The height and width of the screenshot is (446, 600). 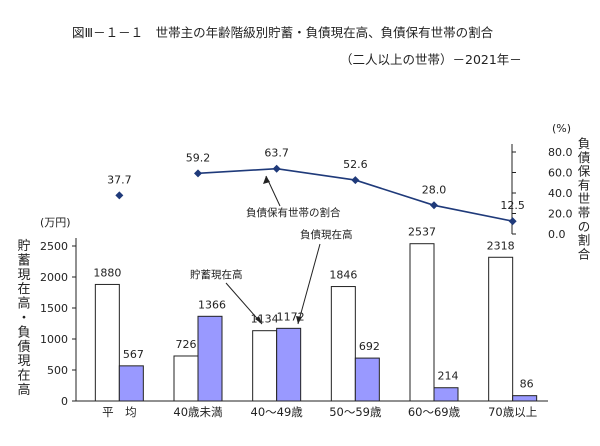 What do you see at coordinates (54, 246) in the screenshot?
I see `left-tick-label: 2500` at bounding box center [54, 246].